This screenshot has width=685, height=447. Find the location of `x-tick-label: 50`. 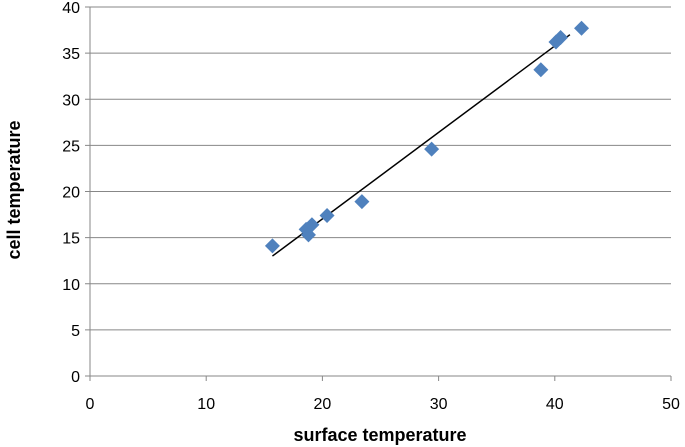

x-tick-label: 50 is located at coordinates (671, 404).